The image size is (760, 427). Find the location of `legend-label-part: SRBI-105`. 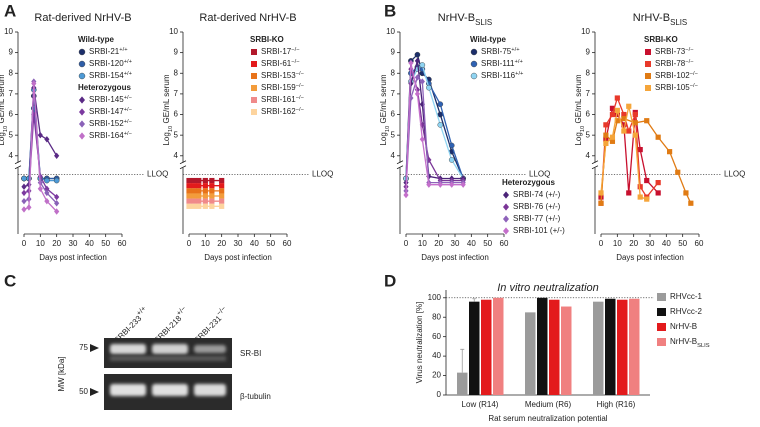

legend-label-part: SRBI-105 is located at coordinates (672, 87).